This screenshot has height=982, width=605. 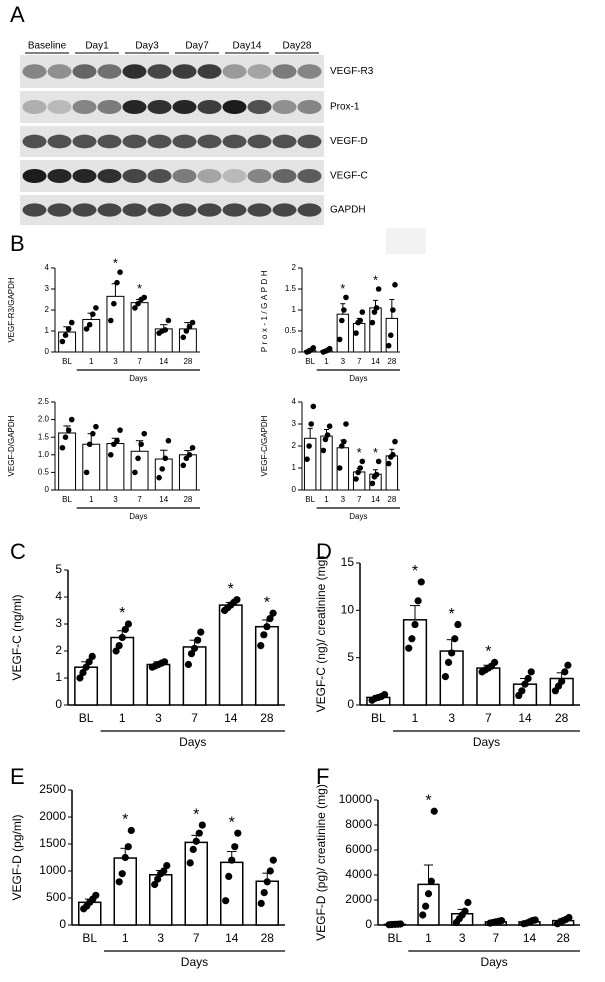 I want to click on y-tick-label: 500, so click(x=56, y=897).